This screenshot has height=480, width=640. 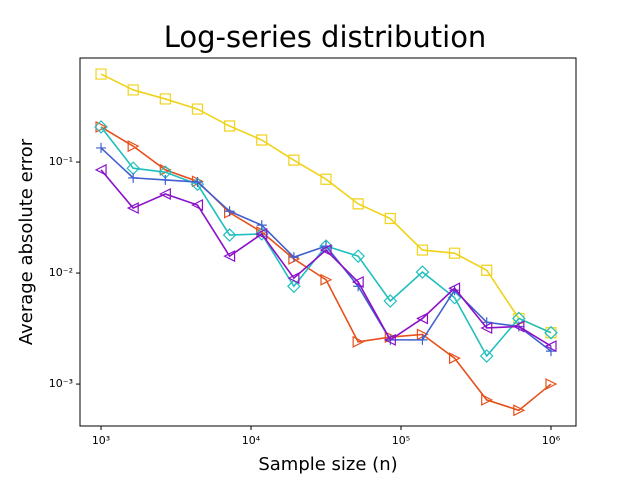 What do you see at coordinates (401, 440) in the screenshot?
I see `x-tick-label: 10⁵` at bounding box center [401, 440].